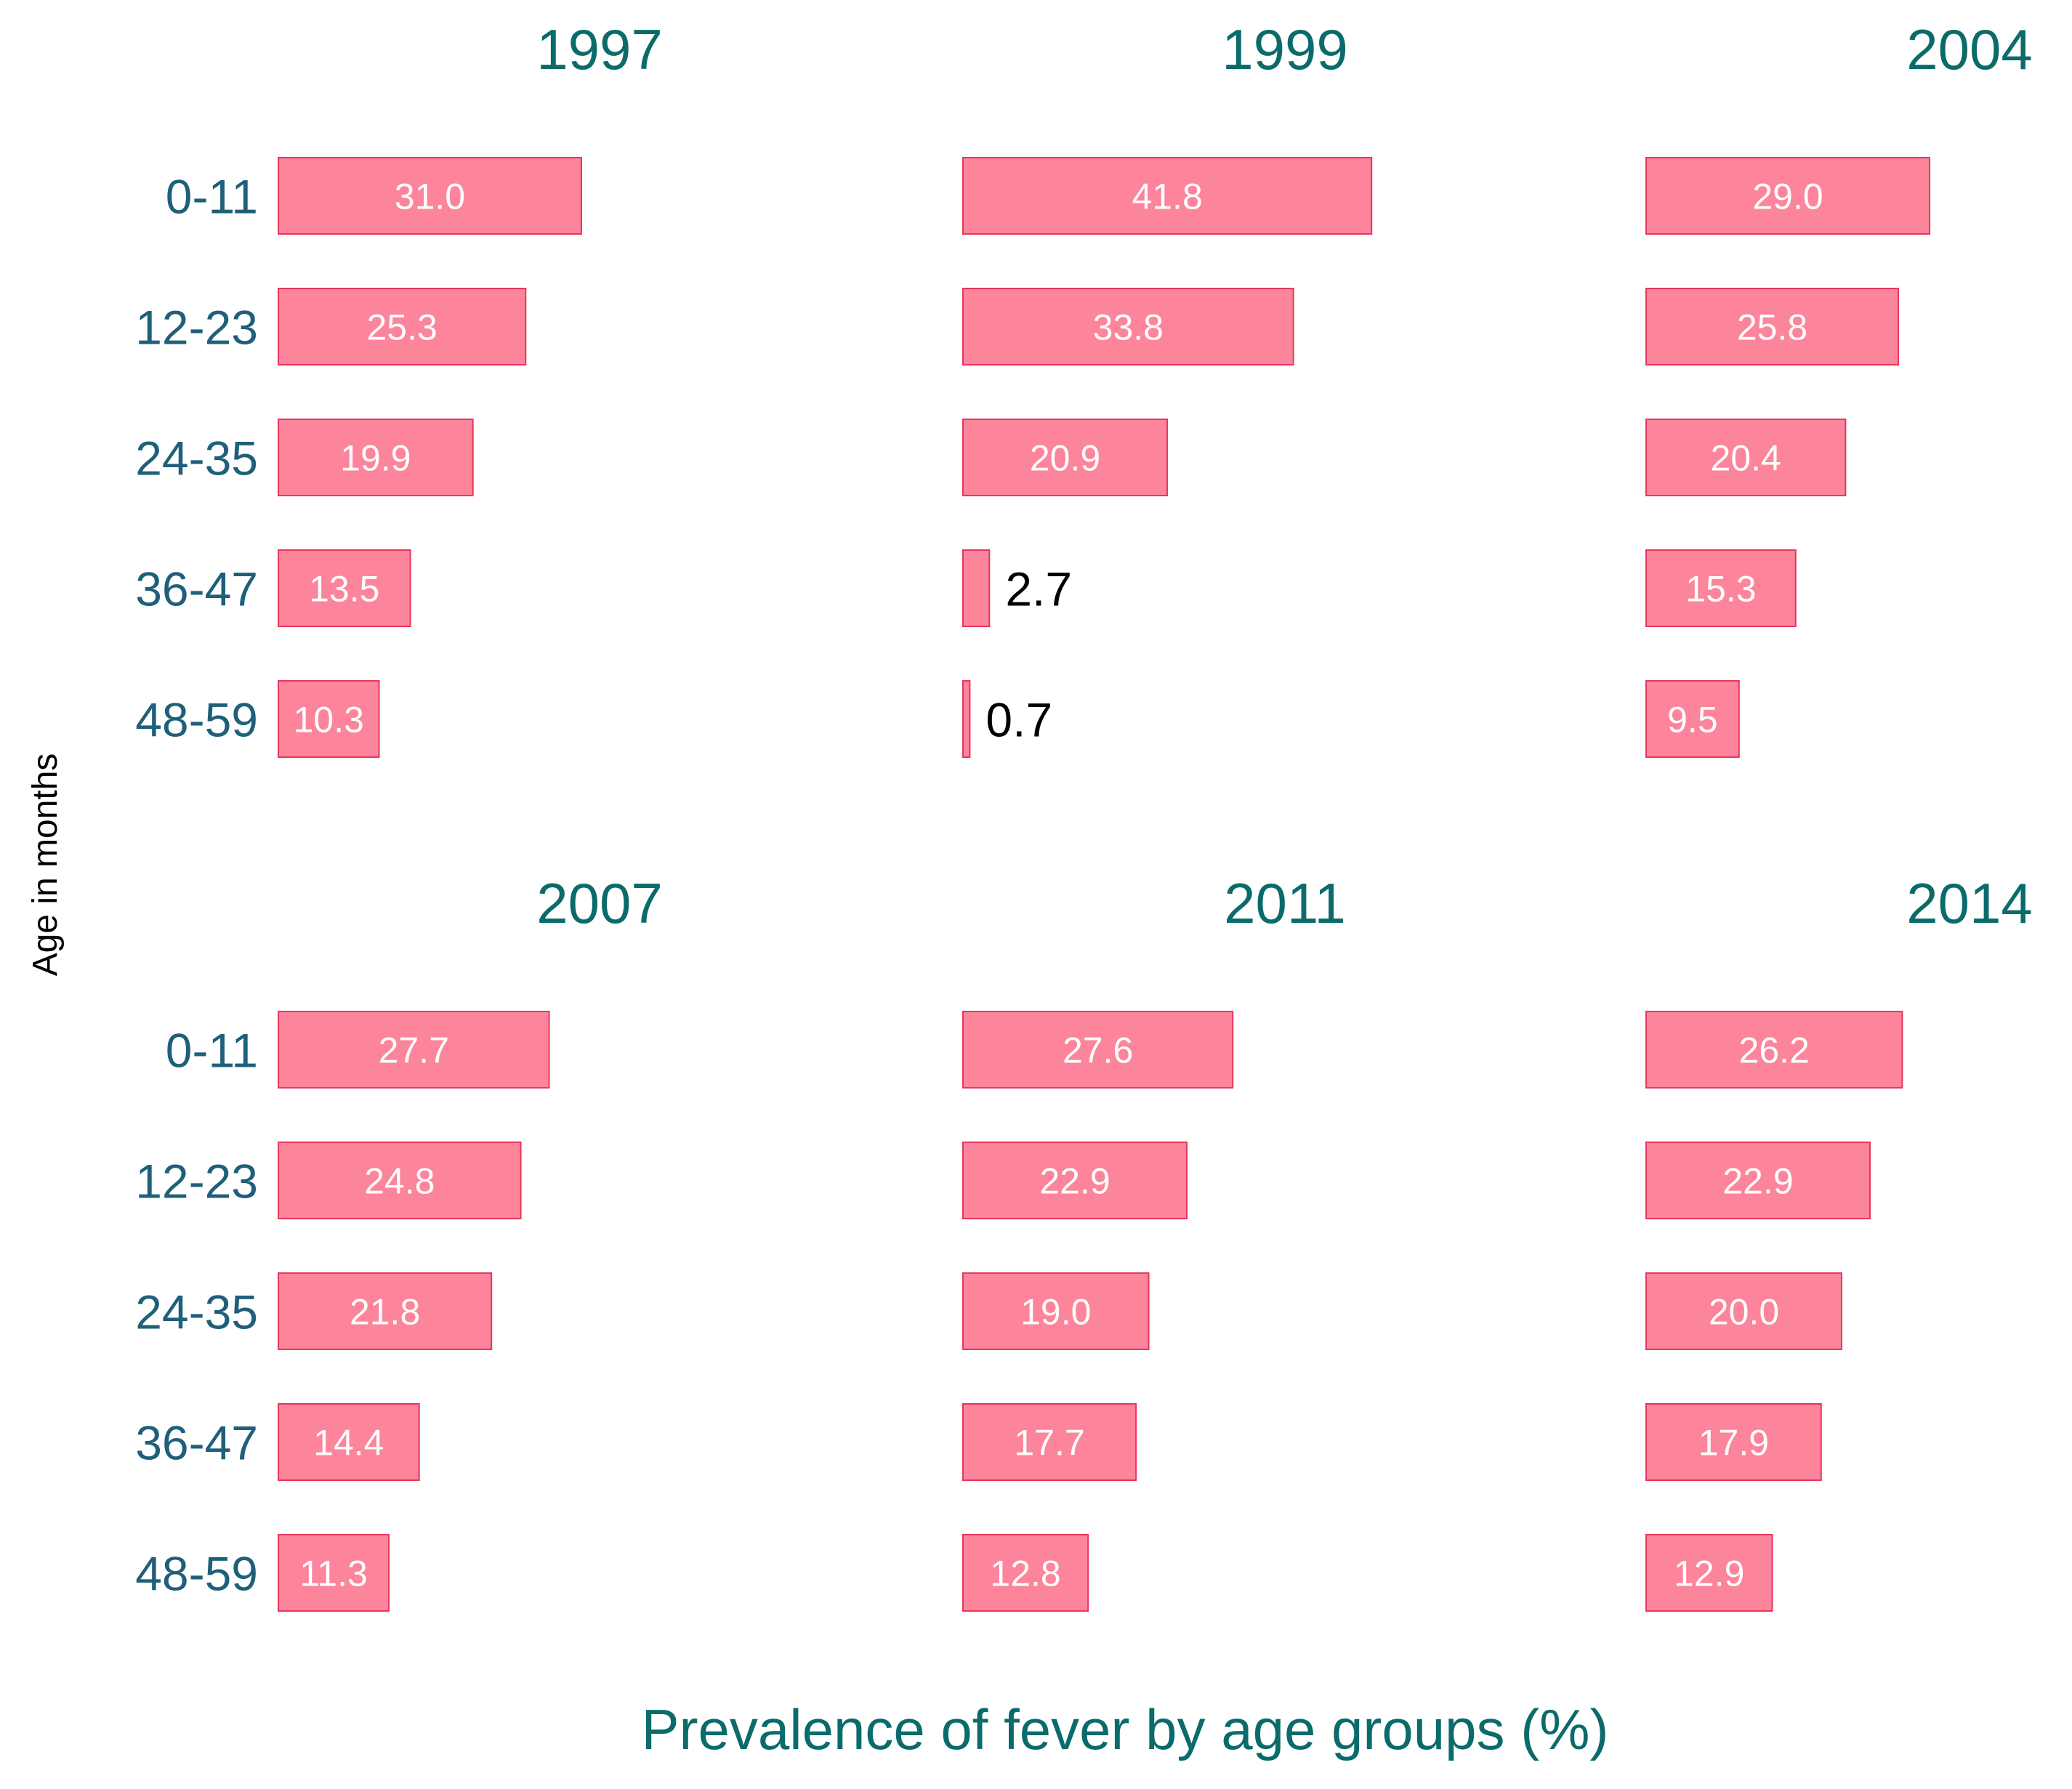 The image size is (2072, 1789). Describe the element at coordinates (1124, 1729) in the screenshot. I see `x-axis-title: Prevalence of fever by age groups (%)` at that location.